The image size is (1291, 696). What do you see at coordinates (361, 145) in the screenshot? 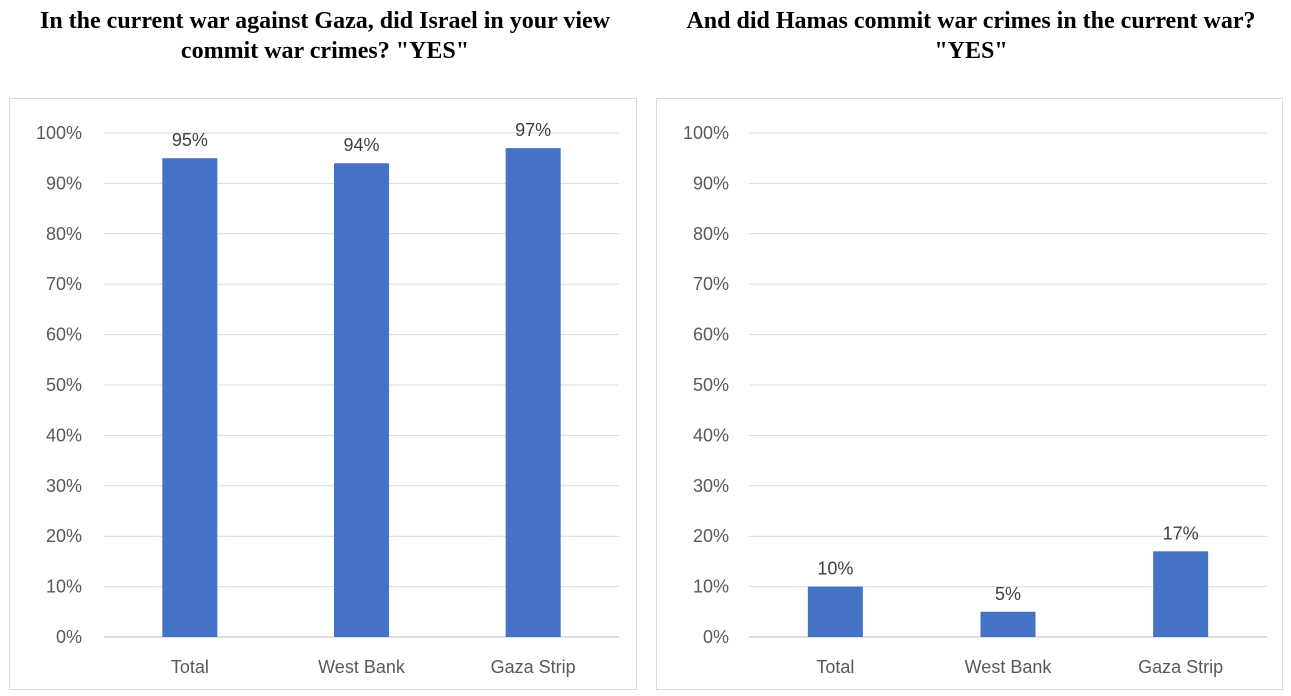
I see `data-label: 94%` at bounding box center [361, 145].